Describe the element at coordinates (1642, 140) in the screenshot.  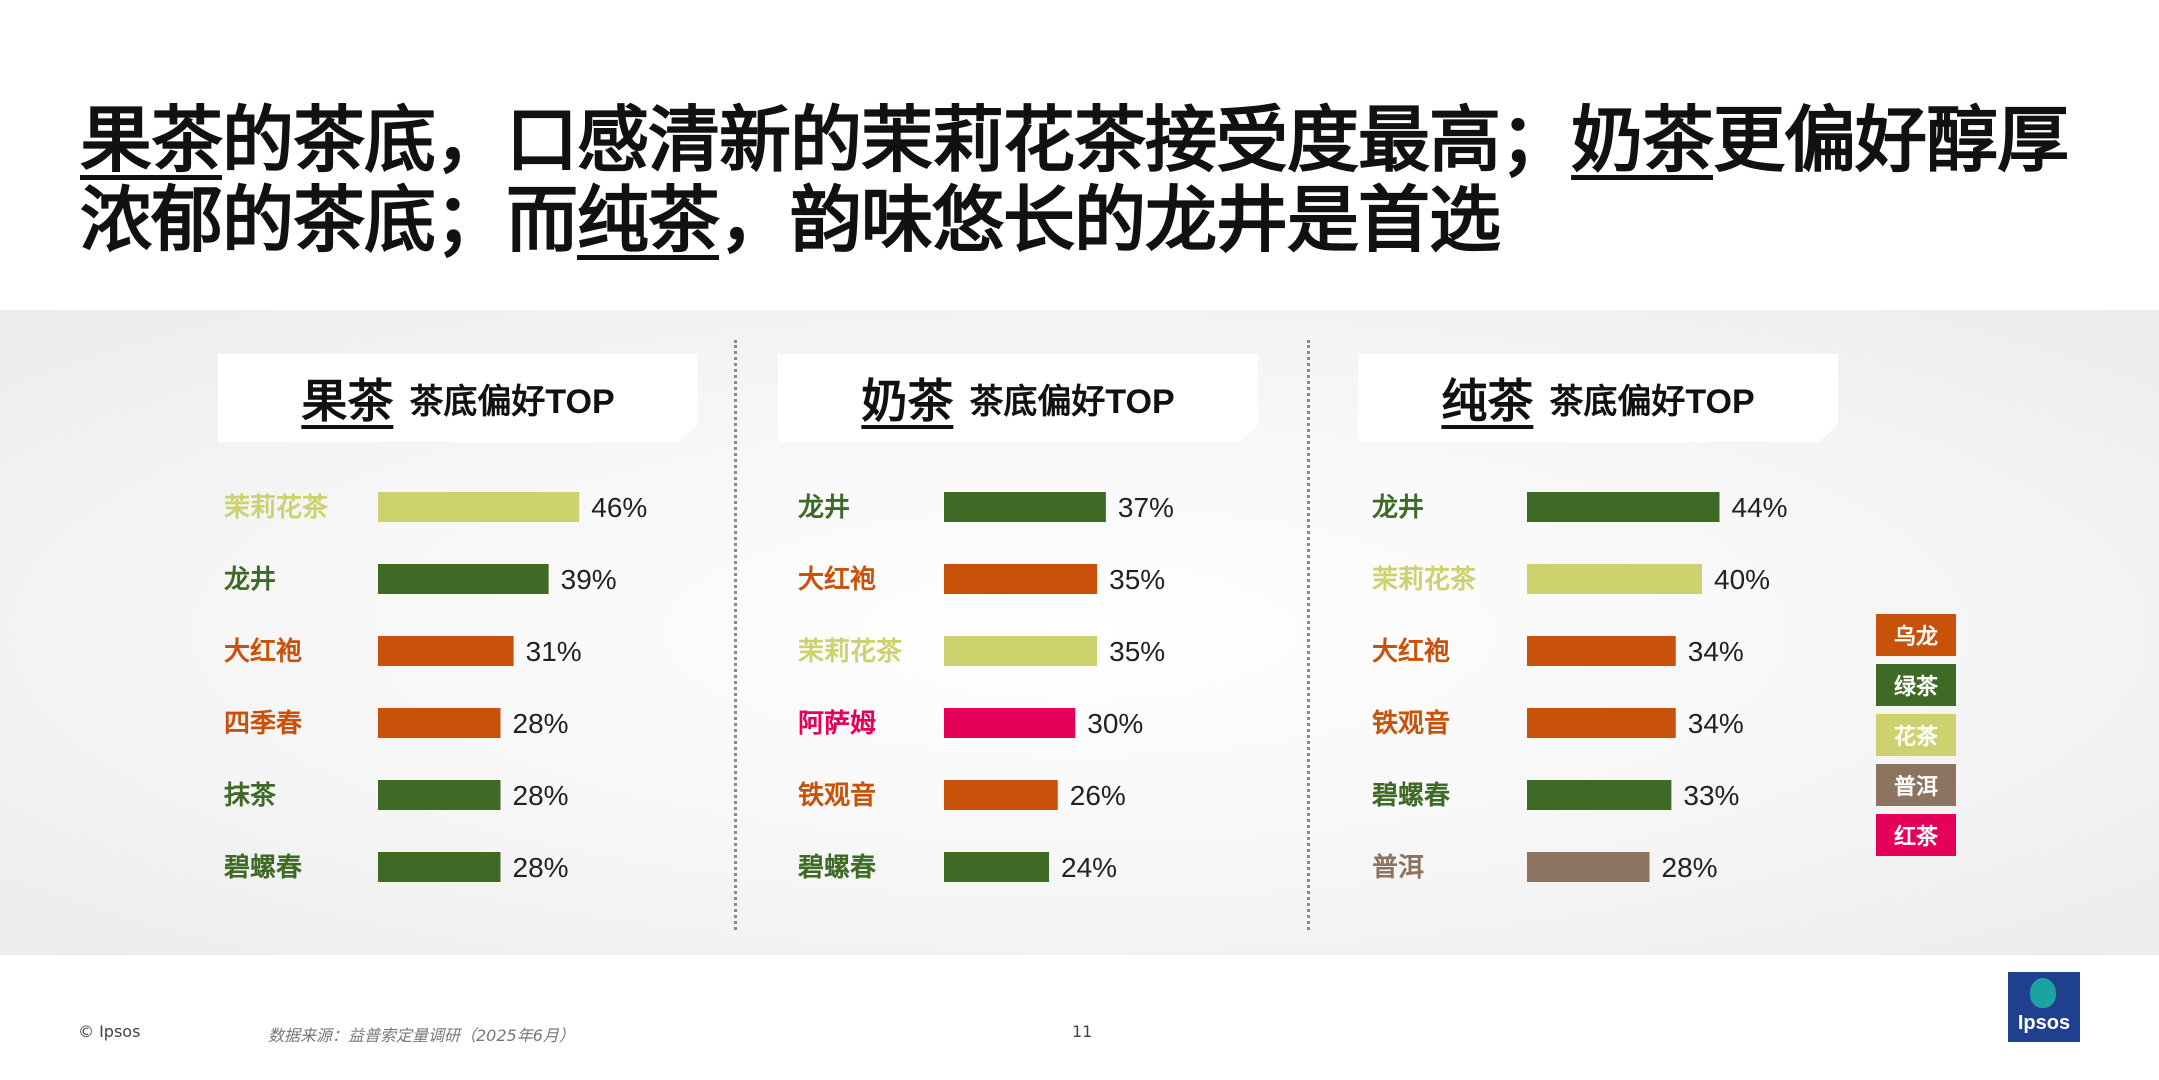
I see `title-milk-tea: 奶茶` at that location.